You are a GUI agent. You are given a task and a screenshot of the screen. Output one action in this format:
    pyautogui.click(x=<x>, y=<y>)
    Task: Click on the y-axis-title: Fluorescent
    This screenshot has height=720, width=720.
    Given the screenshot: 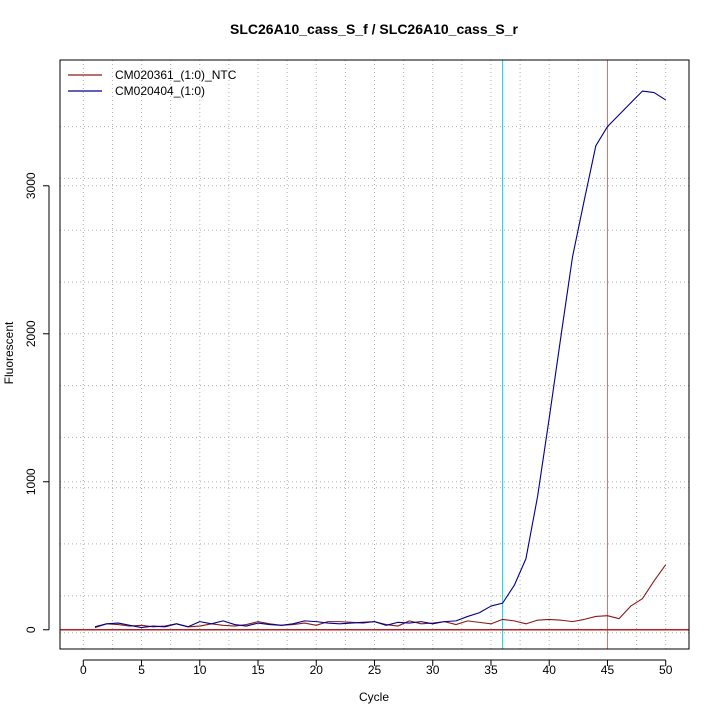 What is the action you would take?
    pyautogui.click(x=9, y=352)
    